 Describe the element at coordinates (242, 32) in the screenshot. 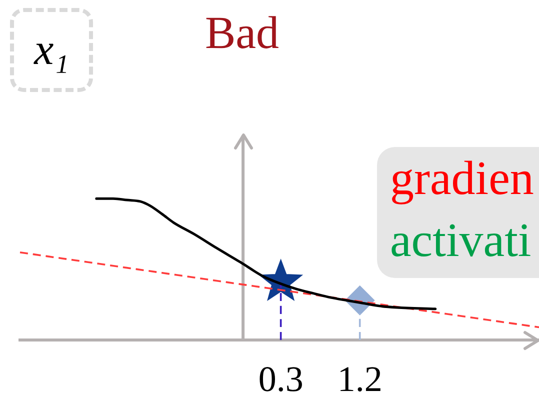

I see `chart-title: Bad` at that location.